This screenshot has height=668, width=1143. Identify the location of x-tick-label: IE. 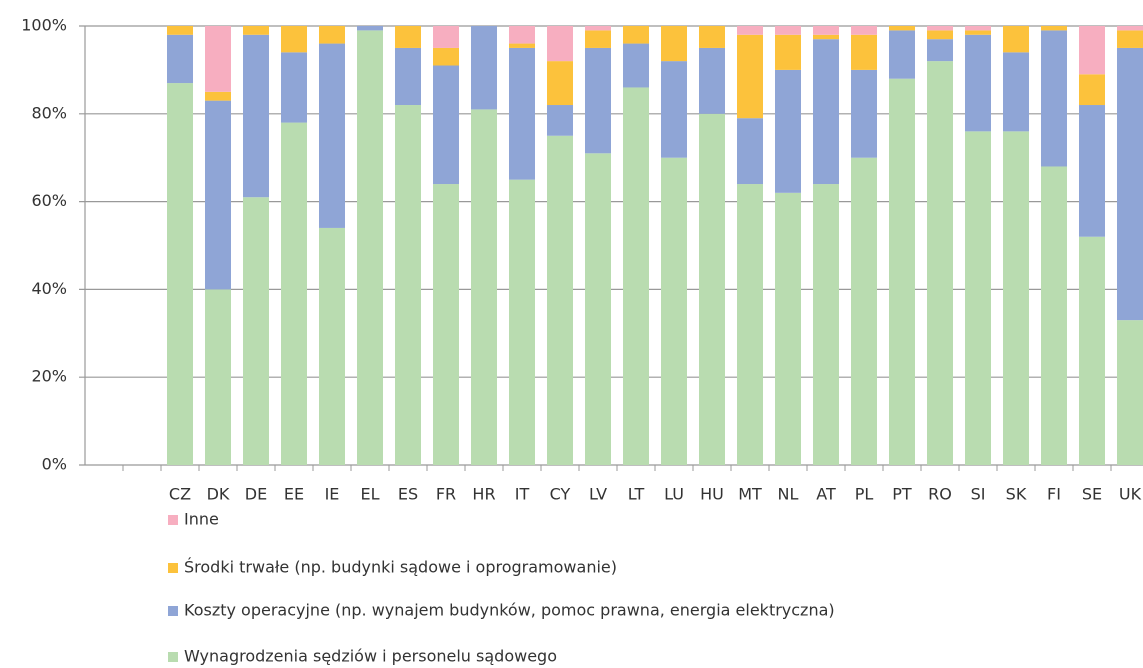
(332, 494).